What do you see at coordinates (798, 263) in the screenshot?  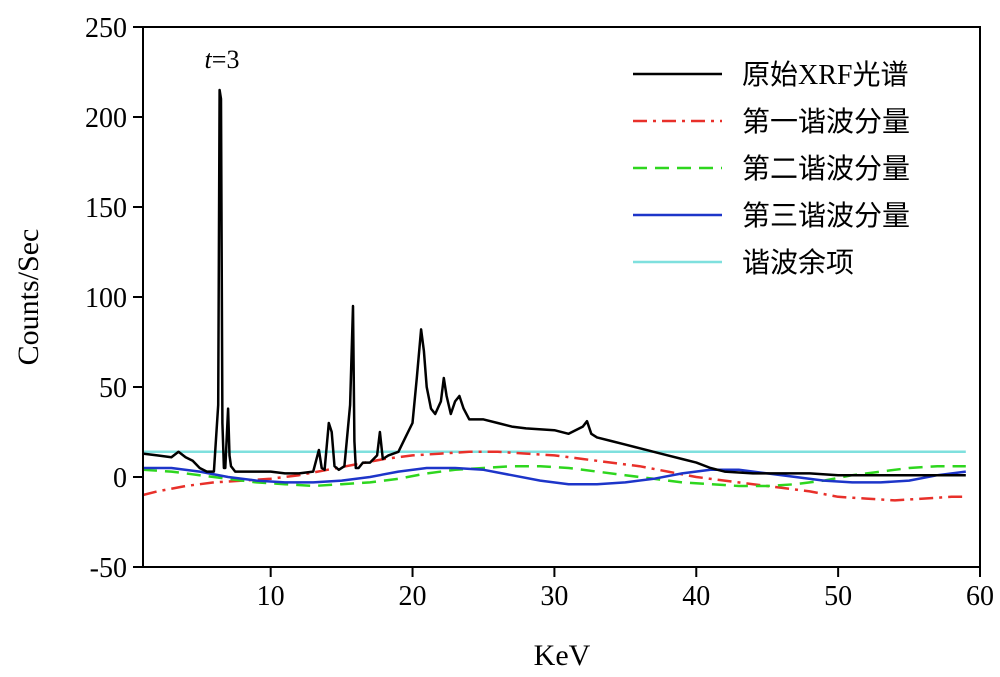 I see `legend-label: 谐波余项` at bounding box center [798, 263].